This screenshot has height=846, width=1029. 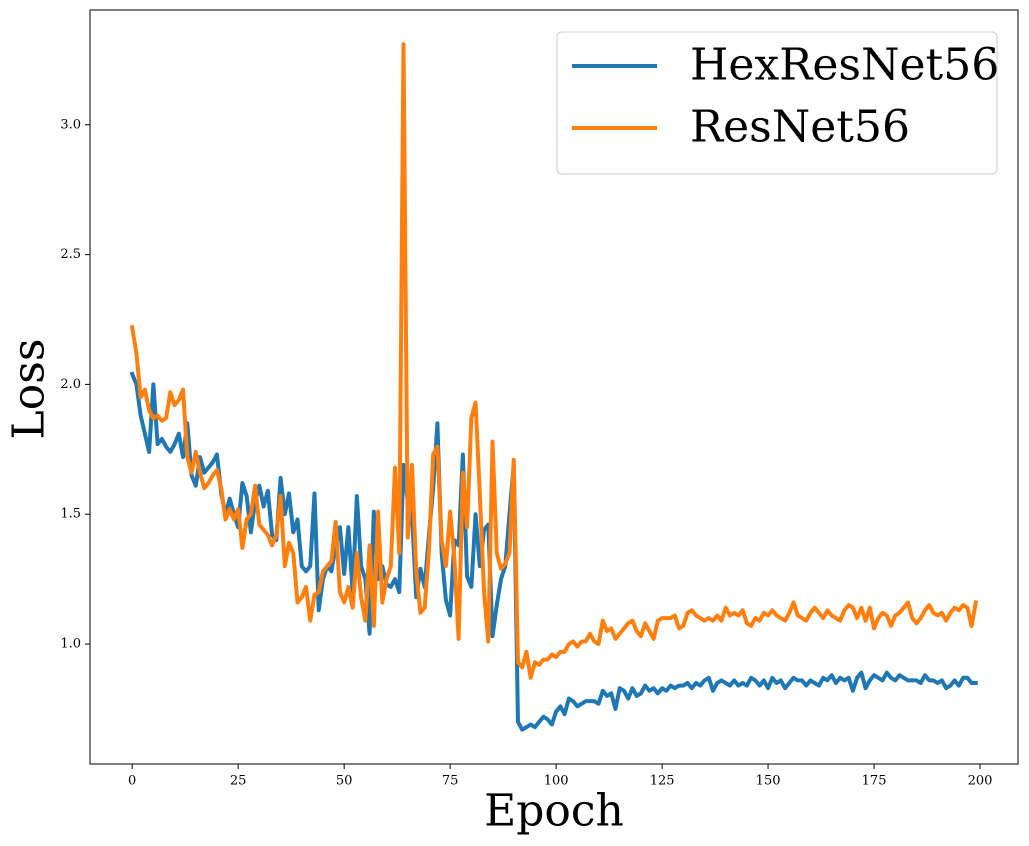 I want to click on y-tick-label: 2.5, so click(x=70, y=254).